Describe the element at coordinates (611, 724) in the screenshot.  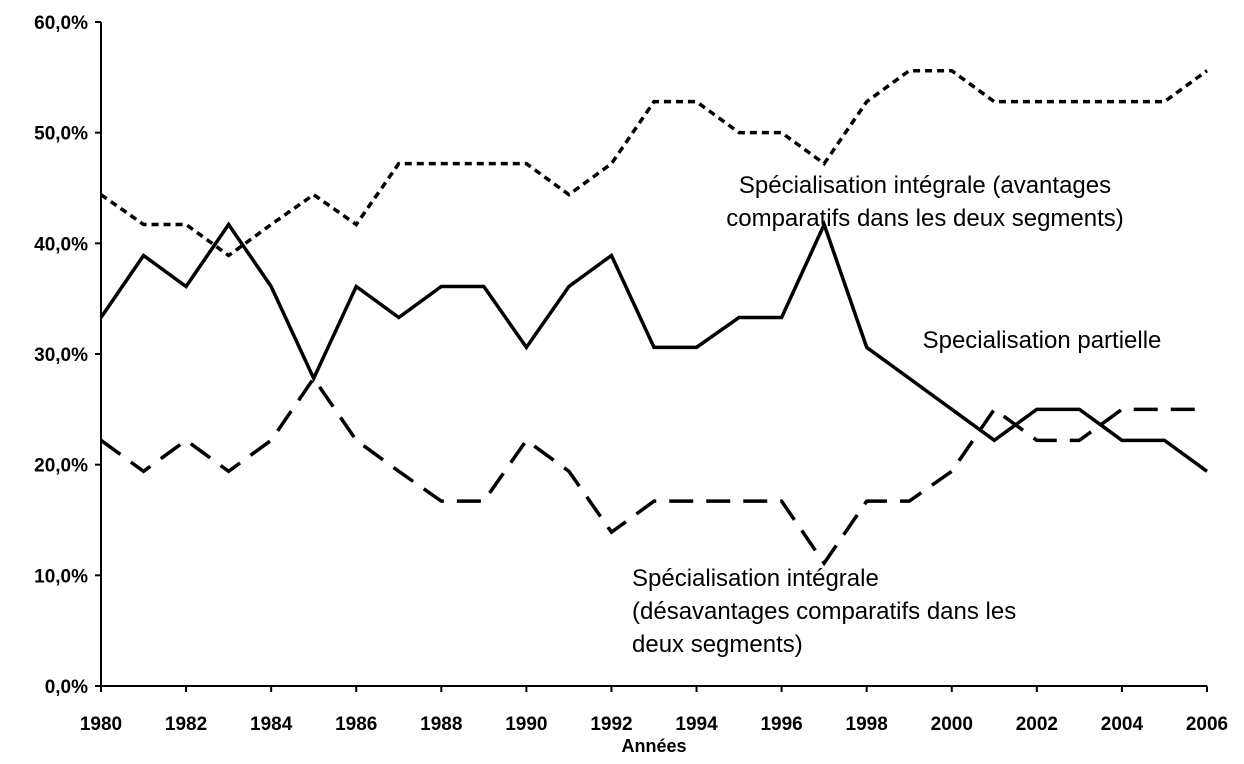
I see `x-tick-label: 1992` at that location.